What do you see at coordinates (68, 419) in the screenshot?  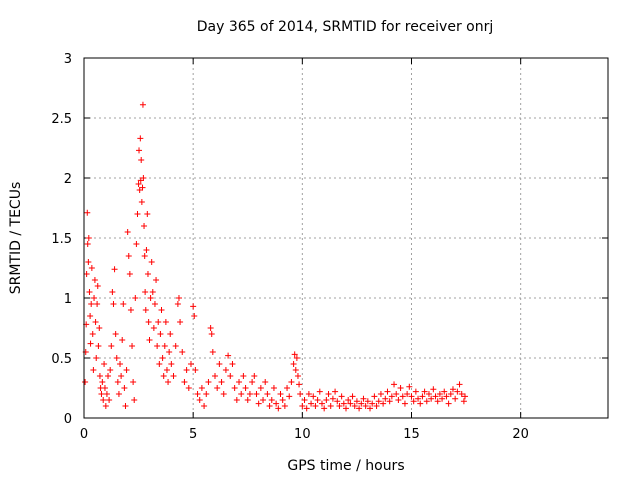 I see `y-tick-label: 0` at bounding box center [68, 419].